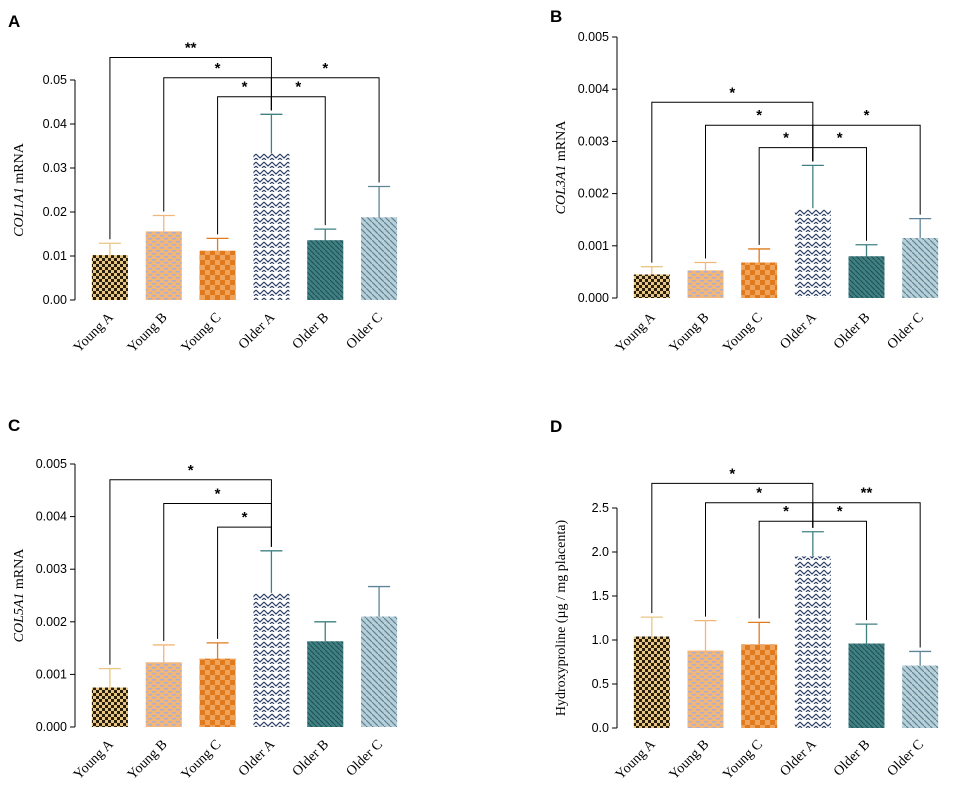  What do you see at coordinates (593, 298) in the screenshot?
I see `y-tick-label: 0.000` at bounding box center [593, 298].